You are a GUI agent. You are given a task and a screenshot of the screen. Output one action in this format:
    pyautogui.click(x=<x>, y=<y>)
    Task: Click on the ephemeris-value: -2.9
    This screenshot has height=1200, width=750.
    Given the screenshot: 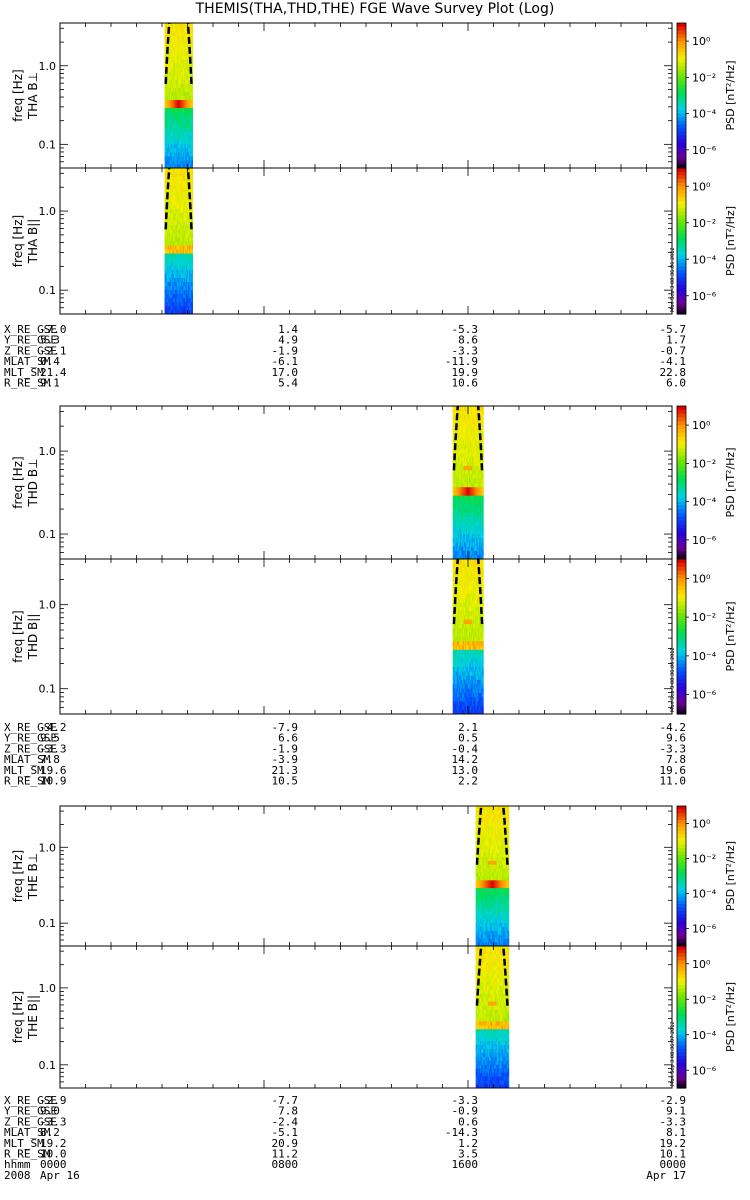 What is the action you would take?
    pyautogui.click(x=53, y=1100)
    